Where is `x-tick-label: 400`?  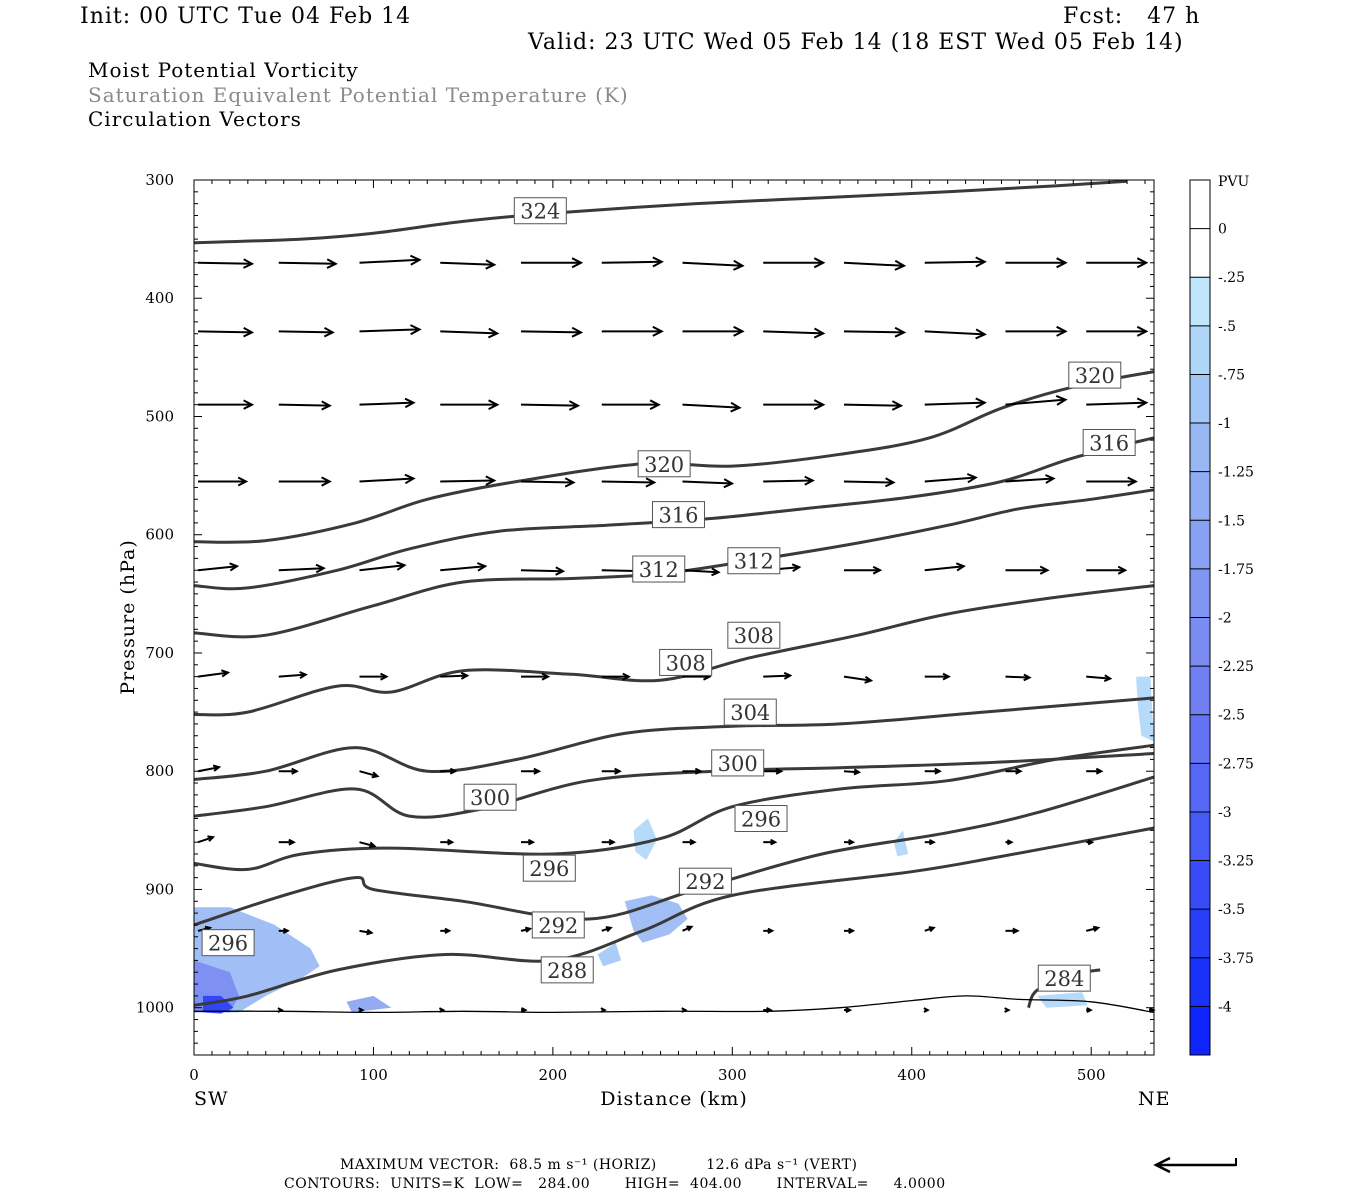 x-tick-label: 400 is located at coordinates (911, 1075).